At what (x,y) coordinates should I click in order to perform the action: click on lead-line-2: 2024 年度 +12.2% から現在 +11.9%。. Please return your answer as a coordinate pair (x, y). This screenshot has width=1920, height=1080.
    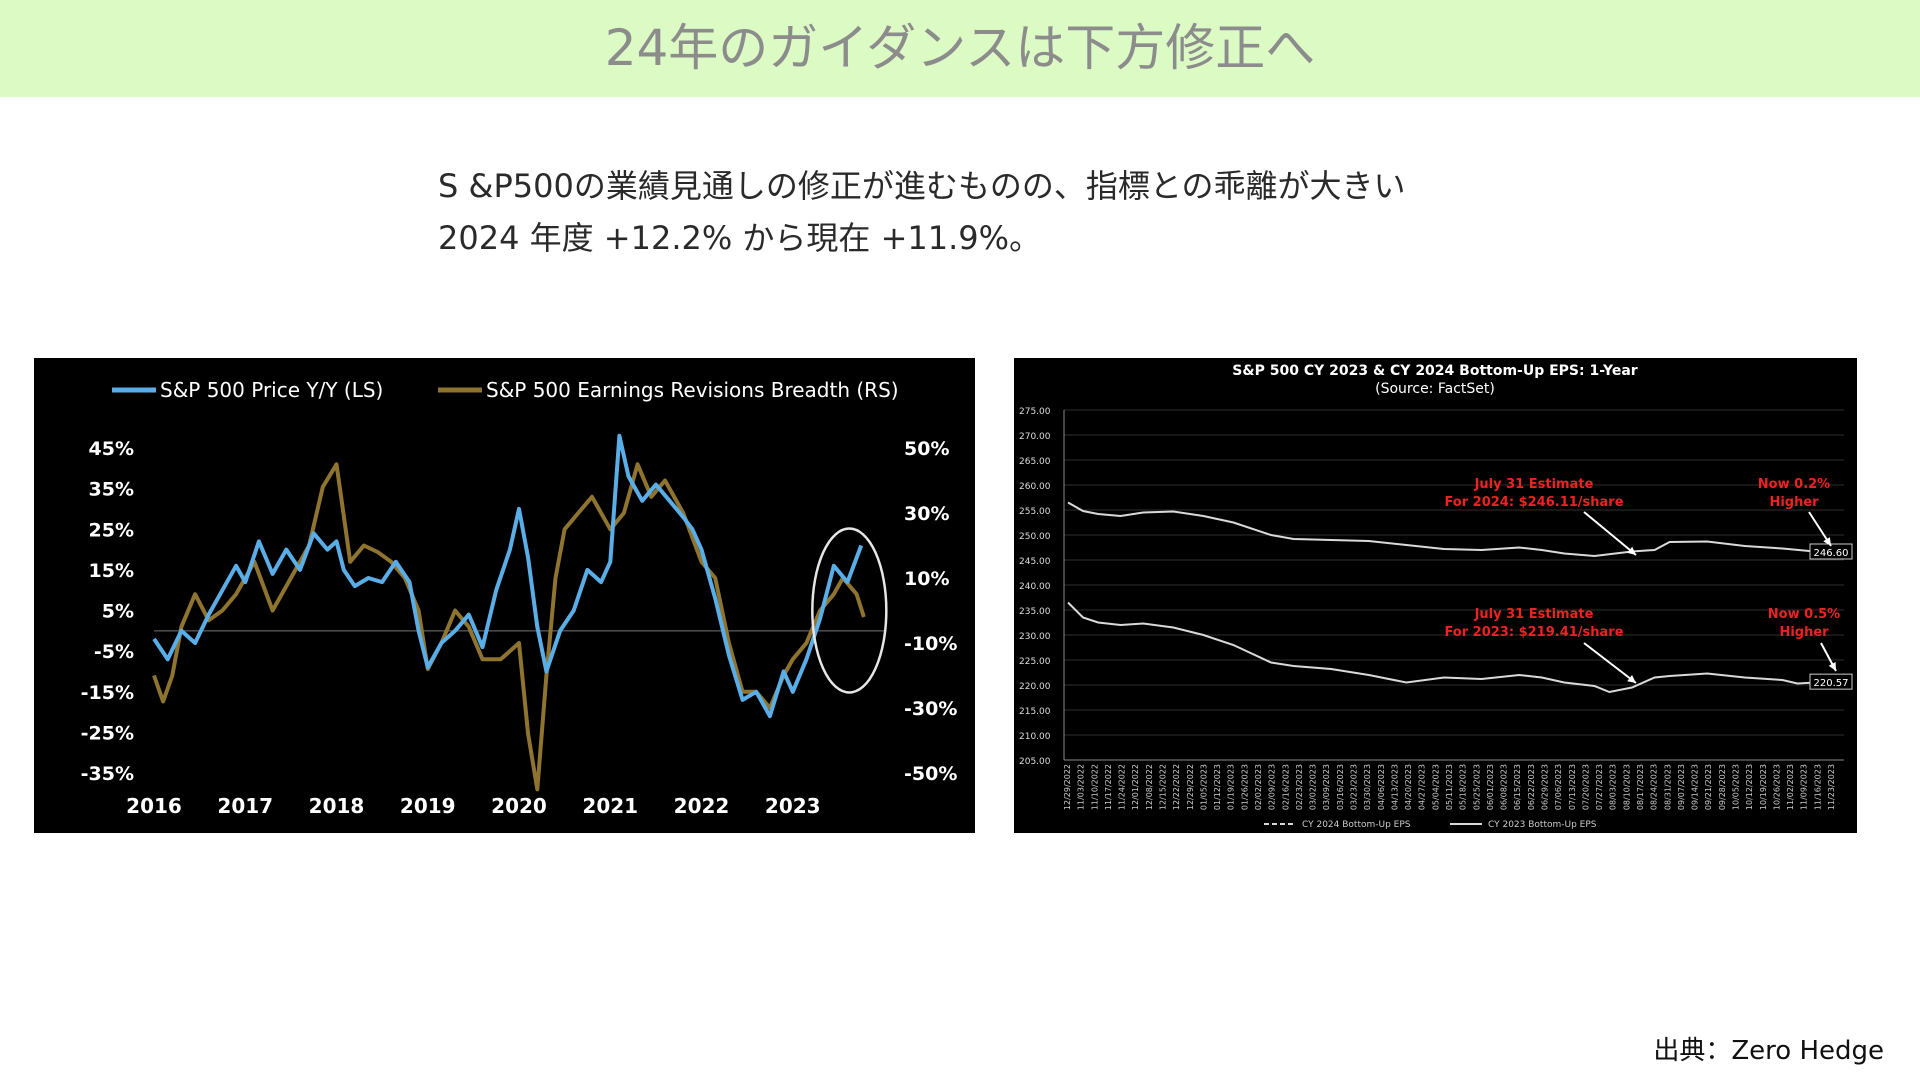
    Looking at the image, I should click on (740, 238).